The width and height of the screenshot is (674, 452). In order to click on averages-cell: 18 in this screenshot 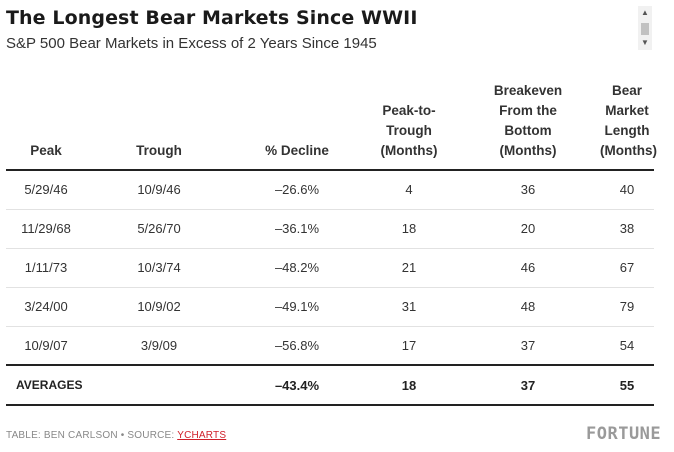, I will do `click(409, 385)`.